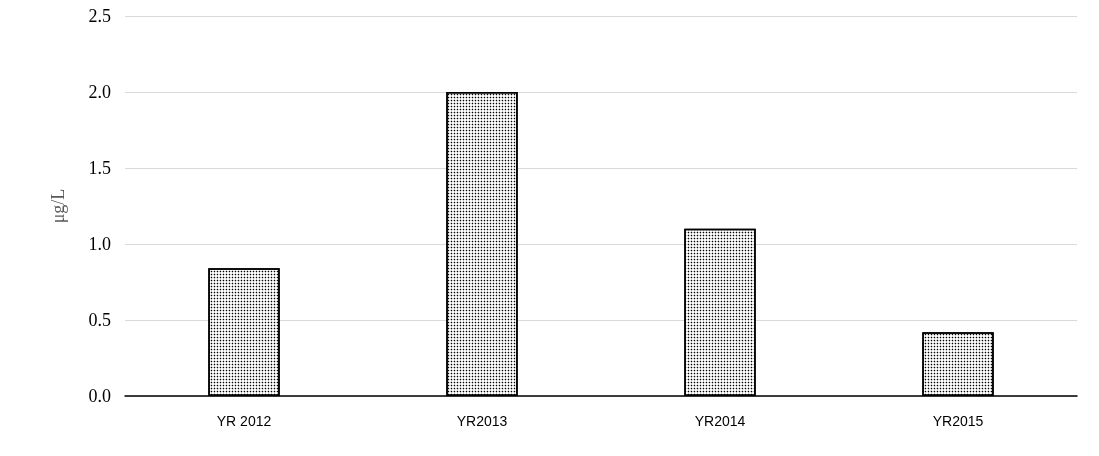  Describe the element at coordinates (99, 168) in the screenshot. I see `y-tick-label: 1.5` at that location.